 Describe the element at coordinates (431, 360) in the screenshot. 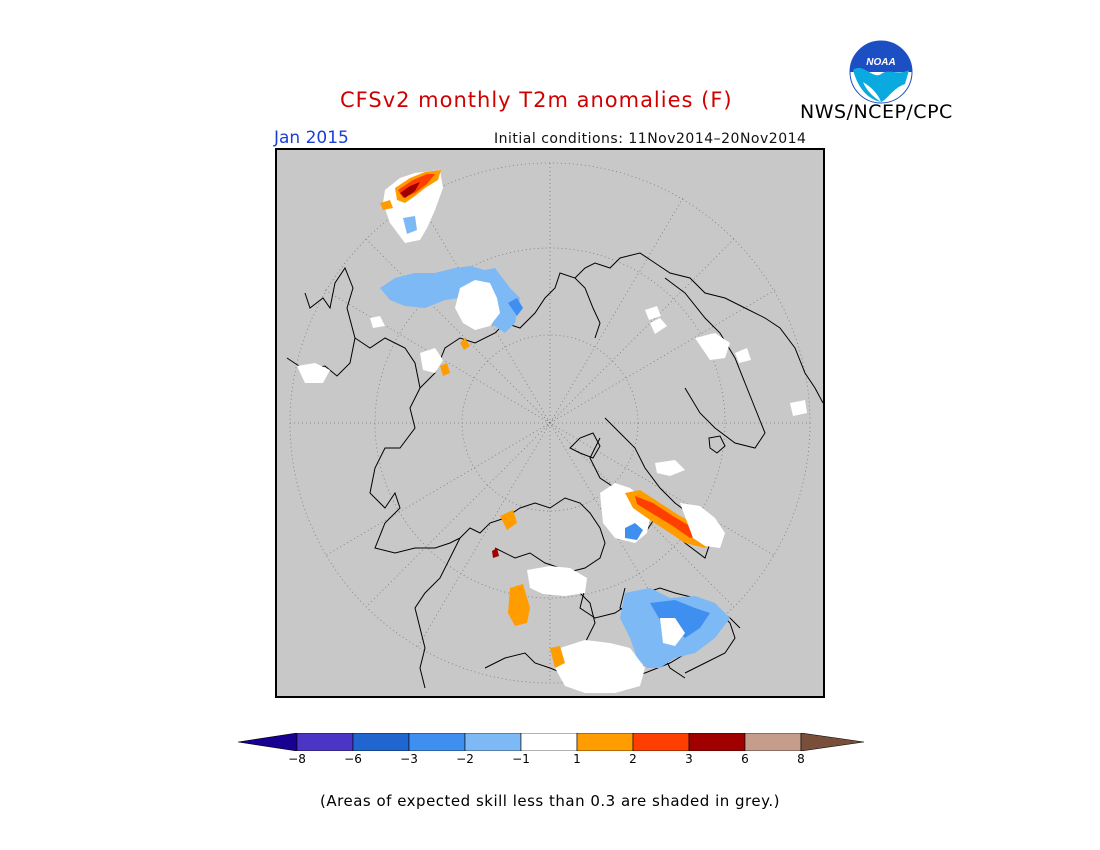

I see `anomaly-russia-white` at that location.